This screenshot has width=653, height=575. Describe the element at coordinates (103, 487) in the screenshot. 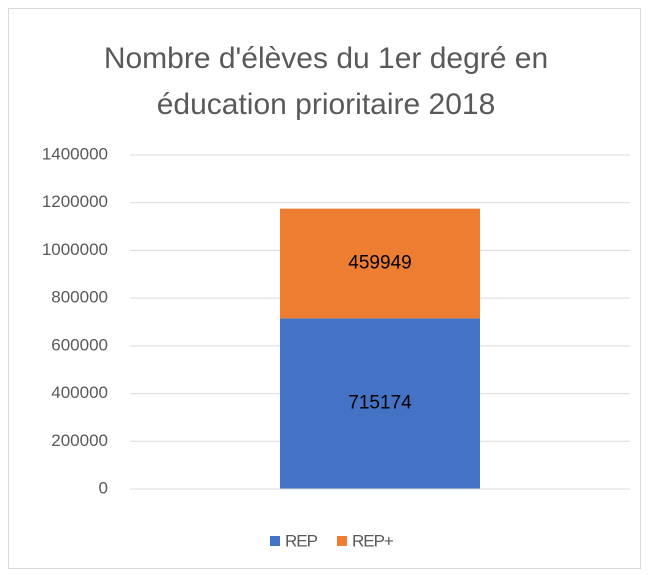

I see `y-tick-label: 0` at that location.